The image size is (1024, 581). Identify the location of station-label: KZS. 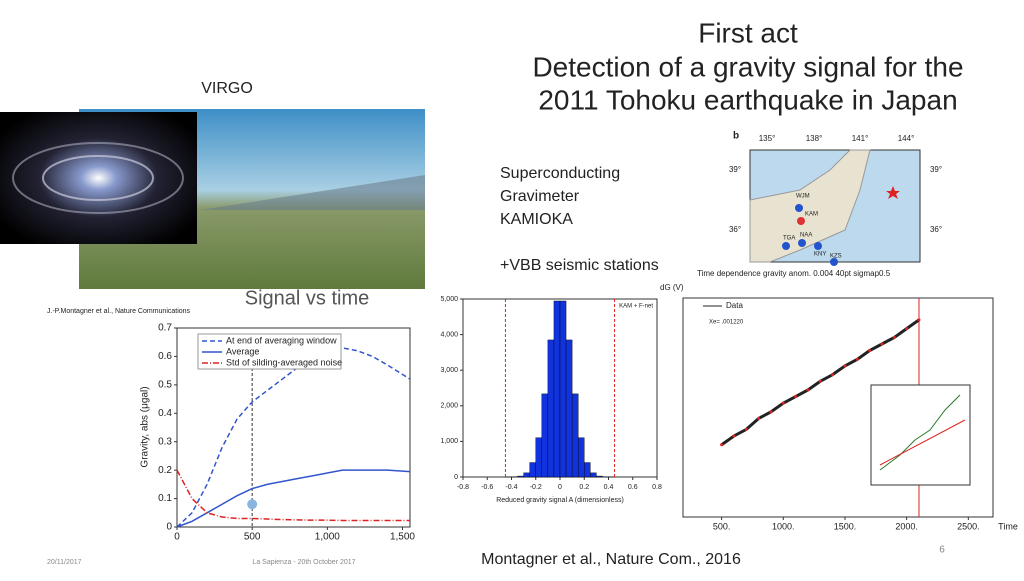
(836, 257).